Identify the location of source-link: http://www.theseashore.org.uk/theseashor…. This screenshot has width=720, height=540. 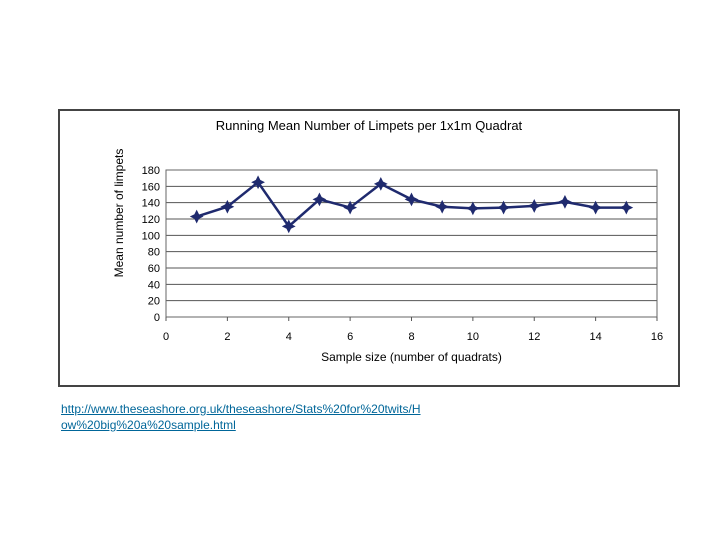
(241, 417).